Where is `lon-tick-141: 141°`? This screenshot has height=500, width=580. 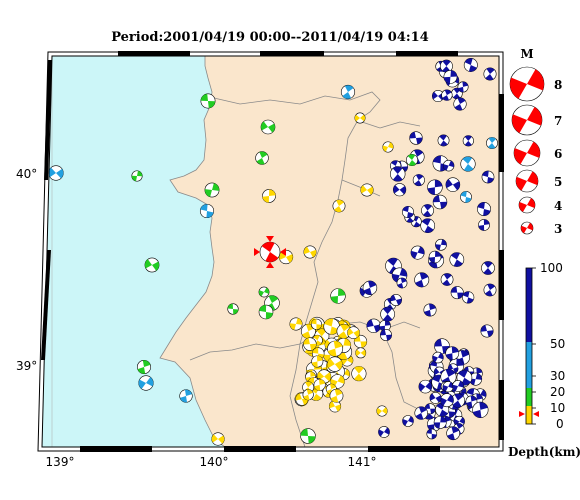 lon-tick-141: 141° is located at coordinates (362, 462).